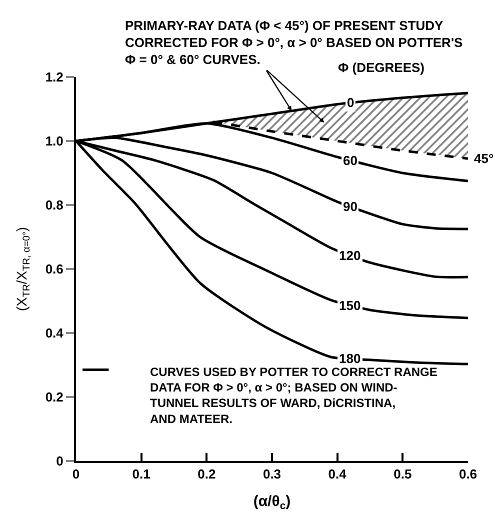 This screenshot has height=532, width=495. I want to click on y-tick-label: 1.2, so click(54, 77).